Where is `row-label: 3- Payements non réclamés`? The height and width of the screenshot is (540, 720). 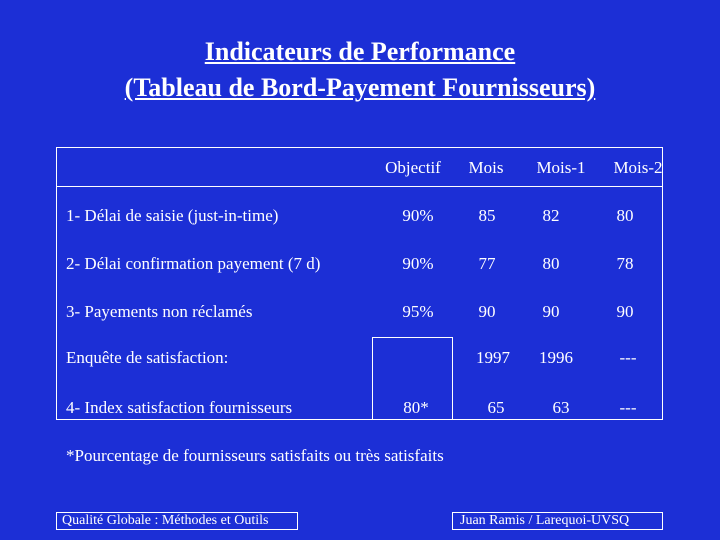
row-label: 3- Payements non réclamés is located at coordinates (159, 311).